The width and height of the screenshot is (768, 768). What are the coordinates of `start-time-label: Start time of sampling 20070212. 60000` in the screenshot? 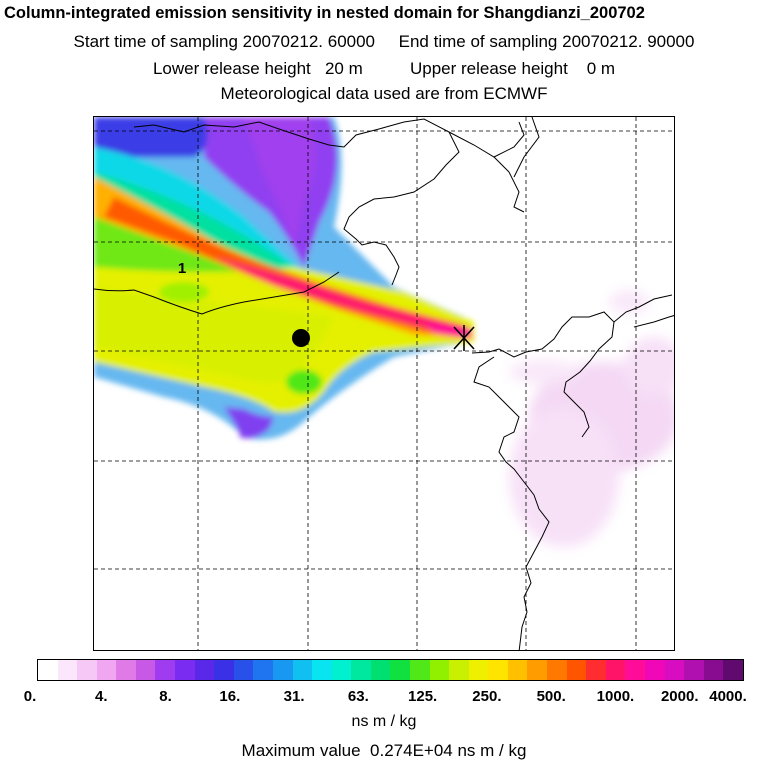 It's located at (224, 41).